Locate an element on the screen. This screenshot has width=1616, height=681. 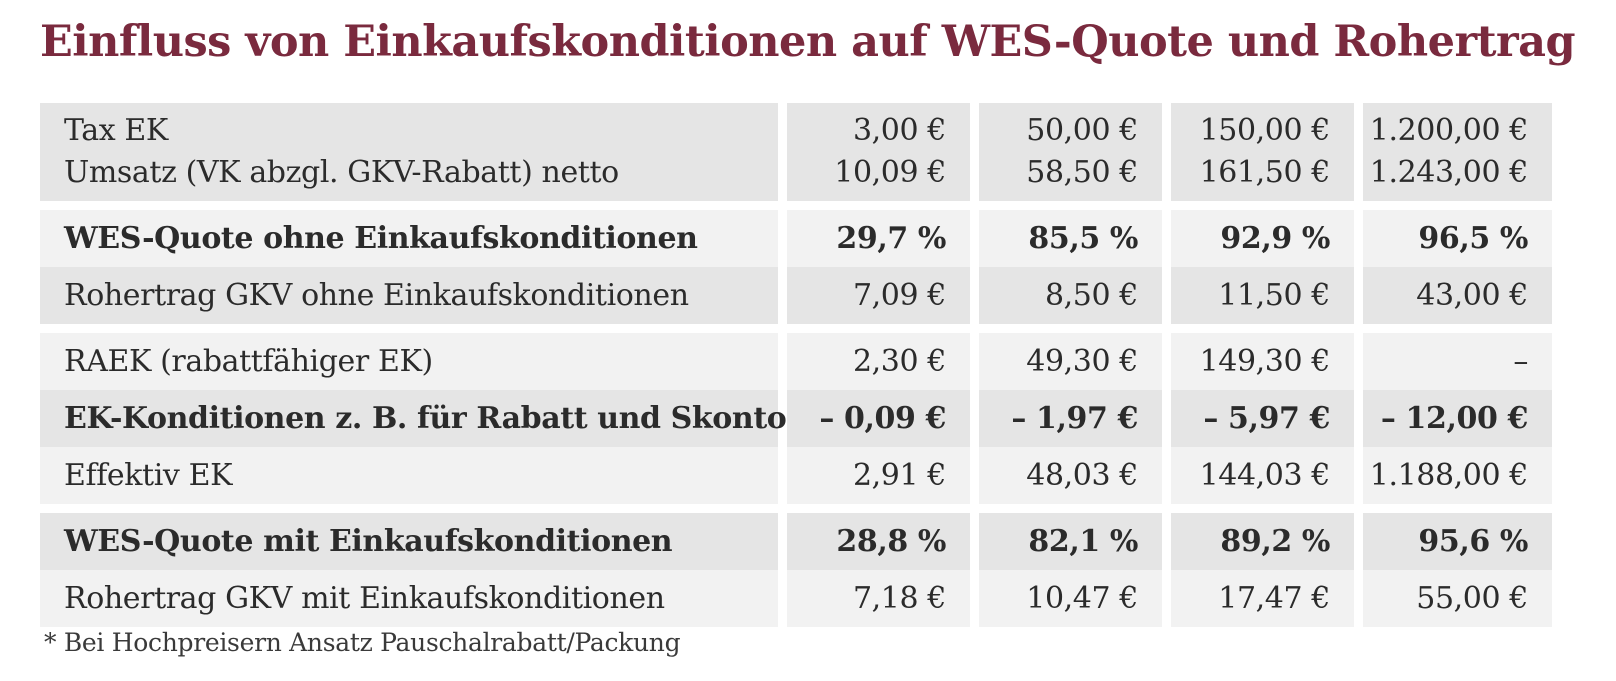
value-cell: 96,5 % is located at coordinates (1457, 238).